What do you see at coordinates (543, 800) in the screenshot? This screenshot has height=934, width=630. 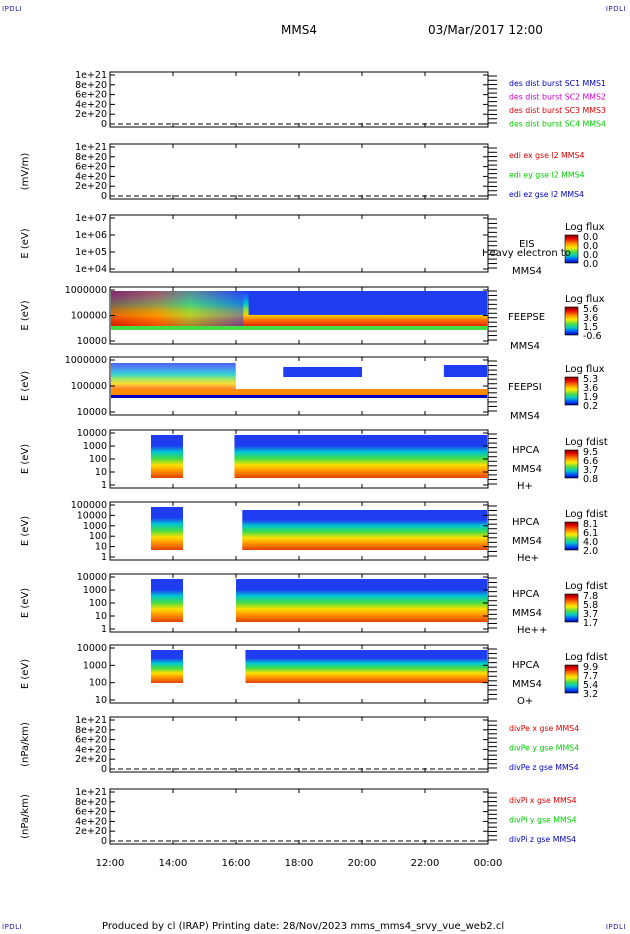 I see `legend-entry: divPi x gse MMS4` at bounding box center [543, 800].